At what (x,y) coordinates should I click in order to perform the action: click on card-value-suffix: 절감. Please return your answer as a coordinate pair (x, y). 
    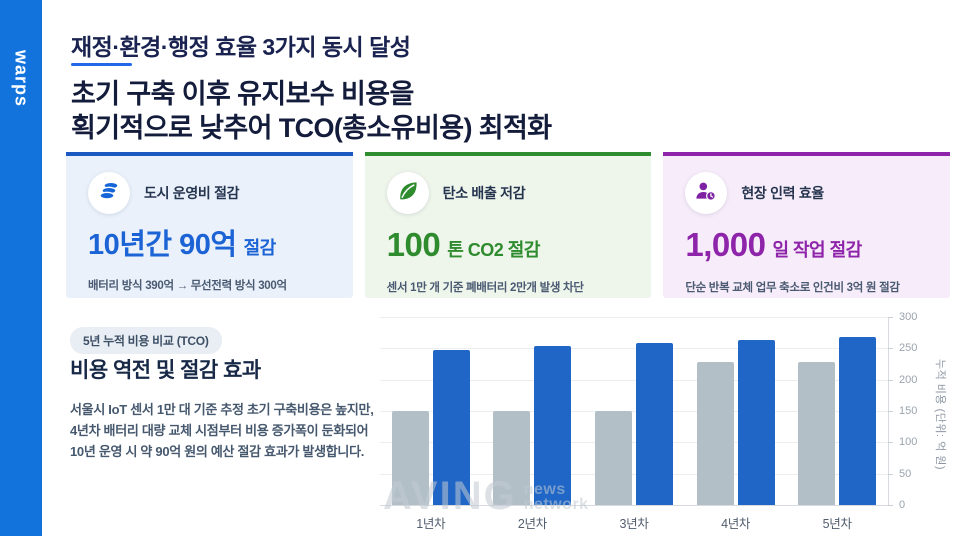
    Looking at the image, I should click on (260, 248).